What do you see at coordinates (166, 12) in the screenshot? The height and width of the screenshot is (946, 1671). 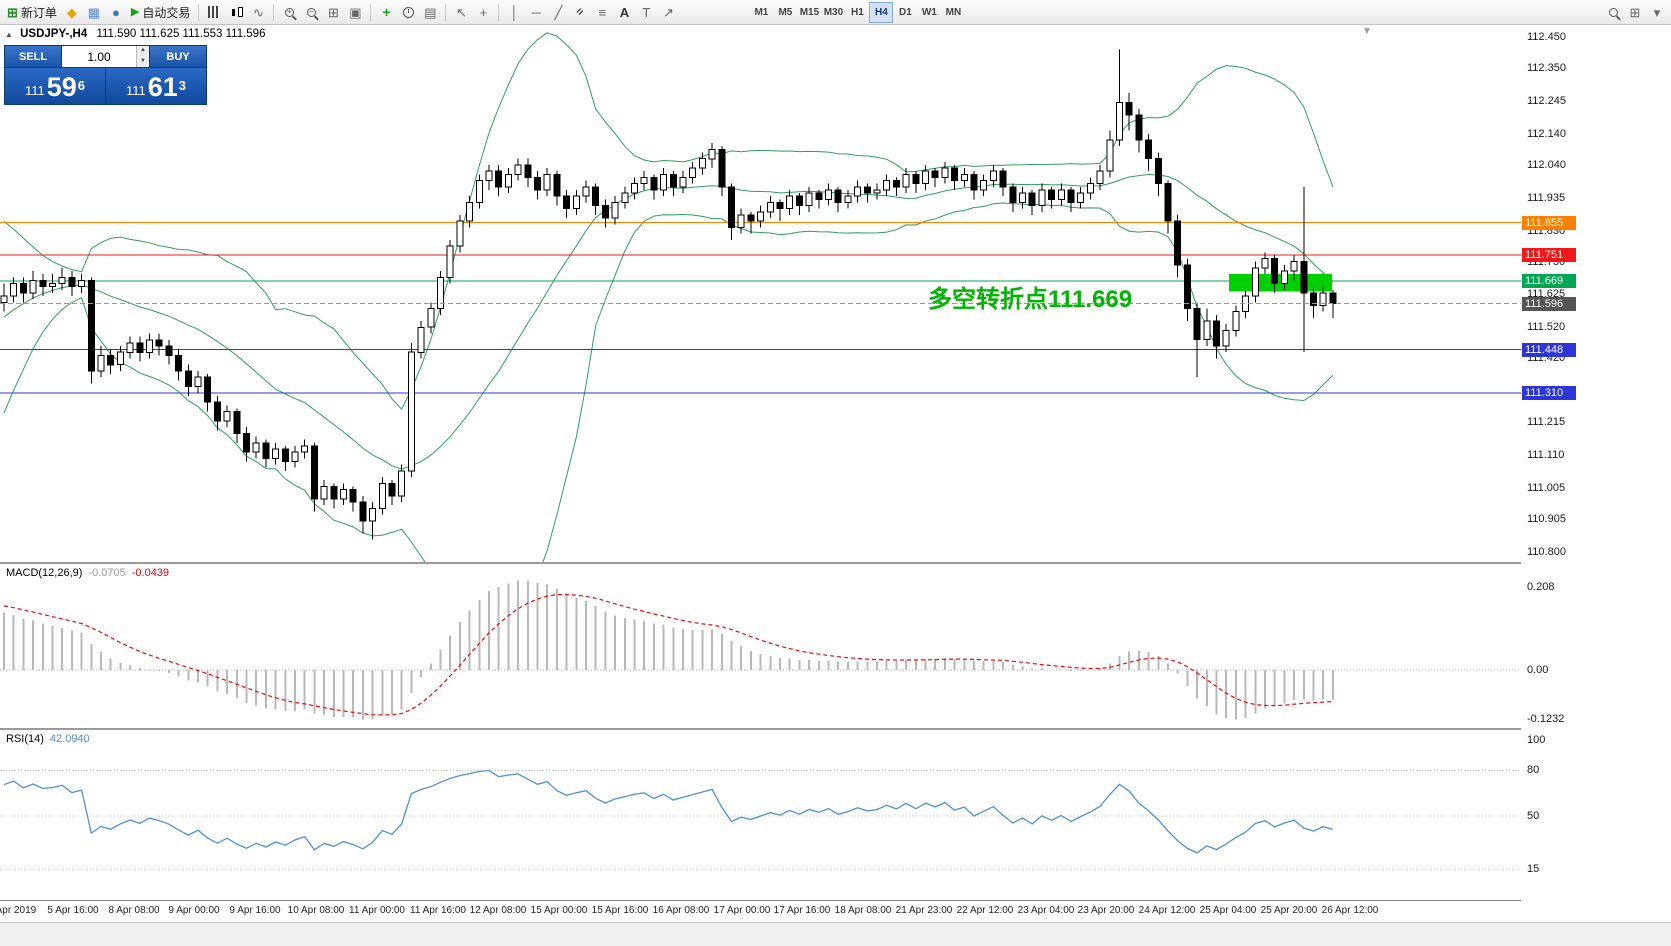 I see `autotrading-label: 自动交易` at bounding box center [166, 12].